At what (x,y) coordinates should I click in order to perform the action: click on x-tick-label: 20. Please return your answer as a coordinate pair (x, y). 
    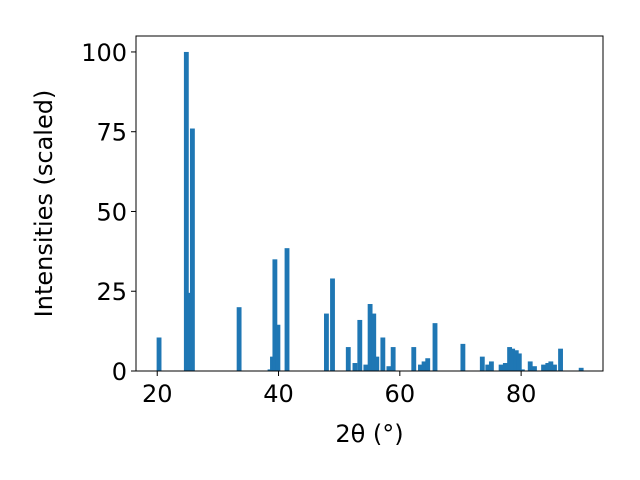
    Looking at the image, I should click on (157, 394).